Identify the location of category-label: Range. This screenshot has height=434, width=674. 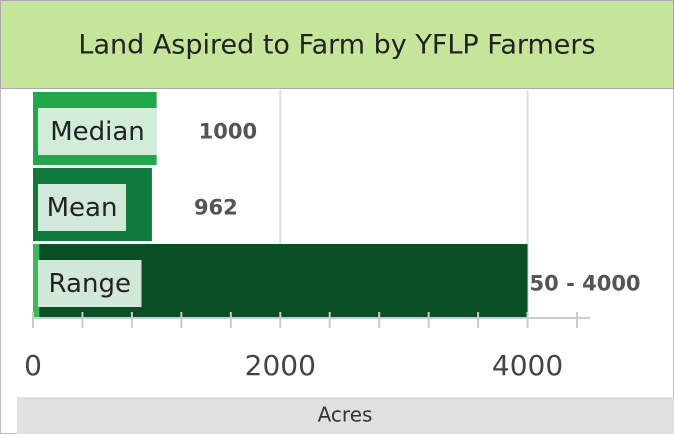
(90, 284).